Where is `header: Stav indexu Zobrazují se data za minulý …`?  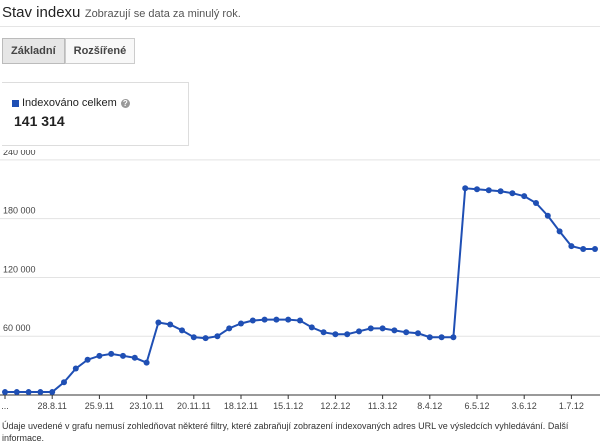 header: Stav indexu Zobrazují se data za minulý … is located at coordinates (121, 13).